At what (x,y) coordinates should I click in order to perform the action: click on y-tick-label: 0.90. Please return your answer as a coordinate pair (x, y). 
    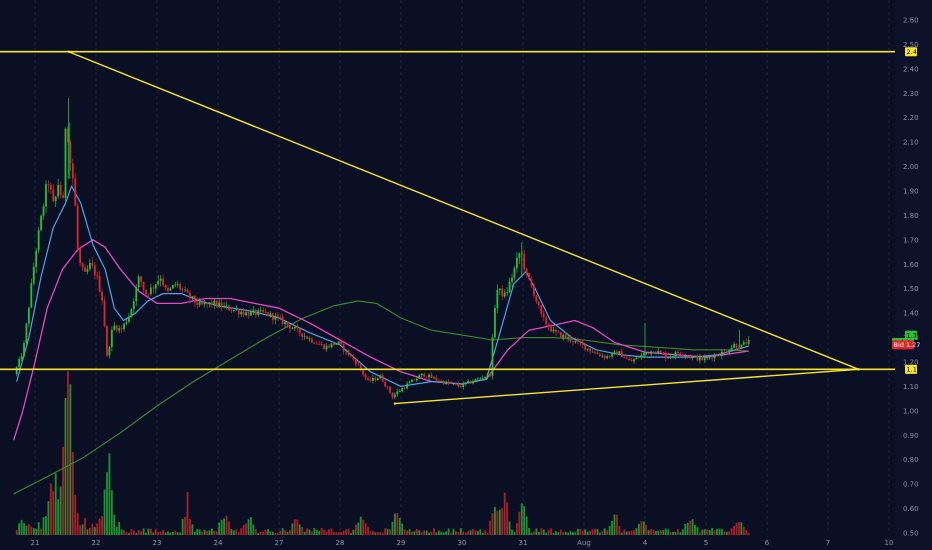
    Looking at the image, I should click on (911, 436).